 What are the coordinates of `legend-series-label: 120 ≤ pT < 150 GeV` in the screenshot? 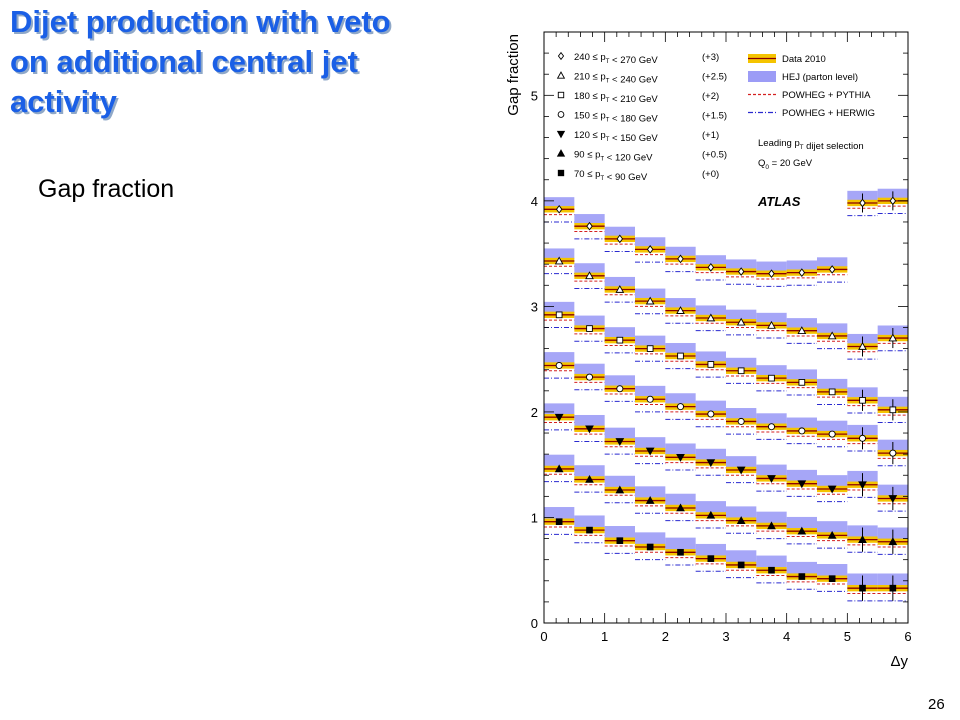 It's located at (616, 137).